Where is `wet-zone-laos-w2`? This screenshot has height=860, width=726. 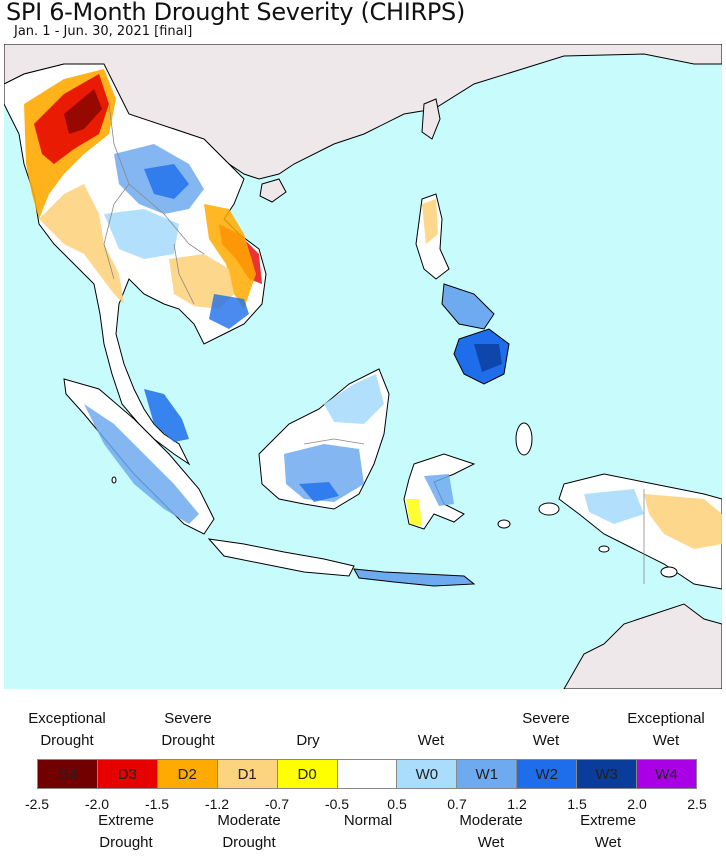
wet-zone-laos-w2 is located at coordinates (166, 181).